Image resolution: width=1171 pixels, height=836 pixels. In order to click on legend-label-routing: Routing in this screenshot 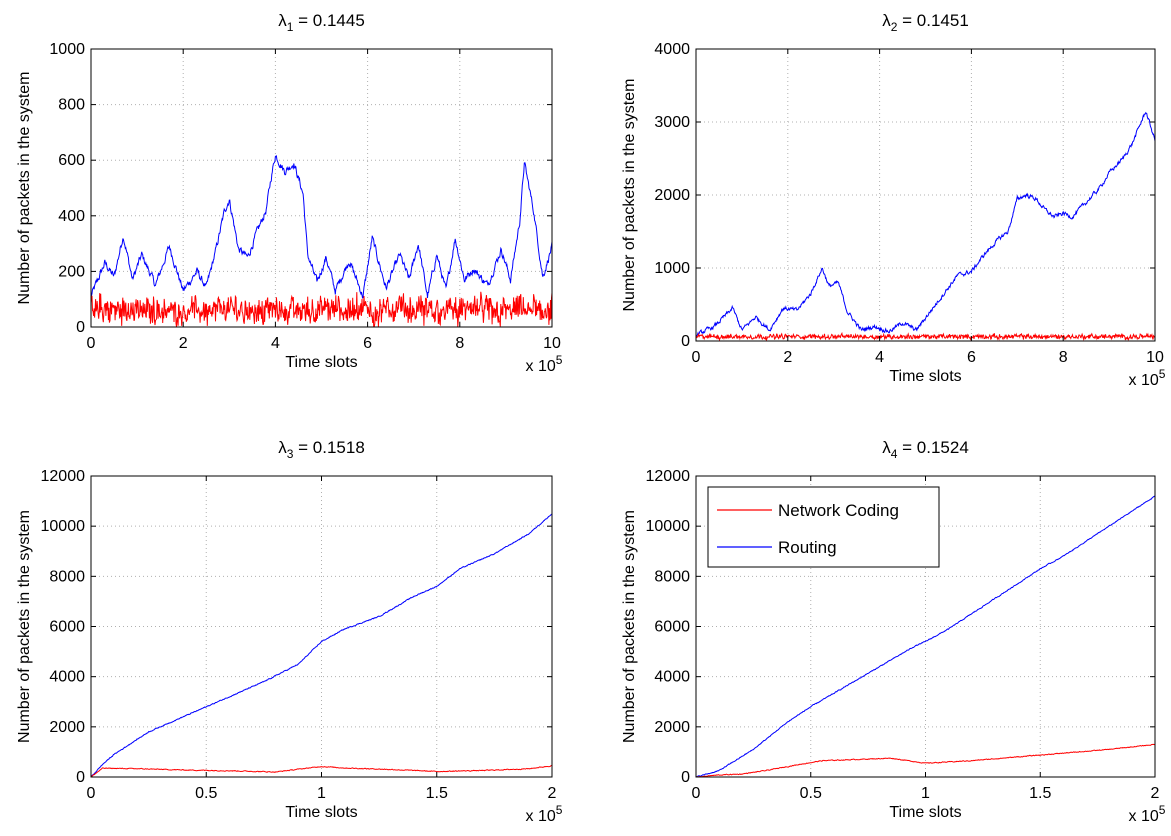, I will do `click(807, 547)`.